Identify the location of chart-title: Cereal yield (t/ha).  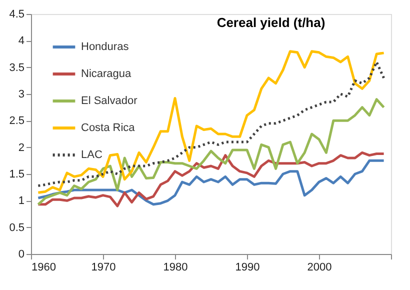
(271, 22).